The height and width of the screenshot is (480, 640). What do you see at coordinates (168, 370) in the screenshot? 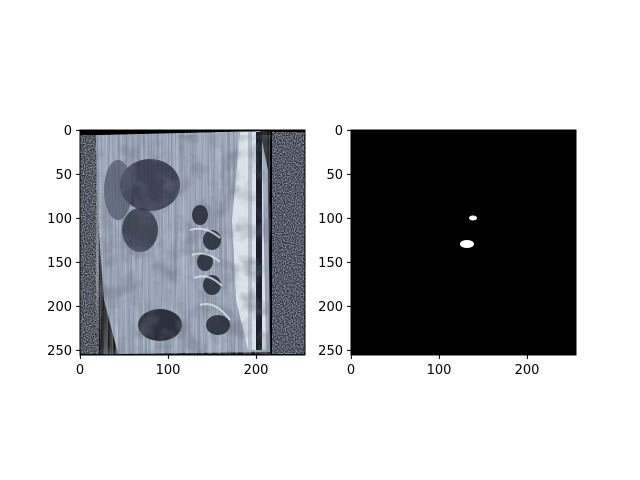
I see `mri-x-tick-label: 100` at bounding box center [168, 370].